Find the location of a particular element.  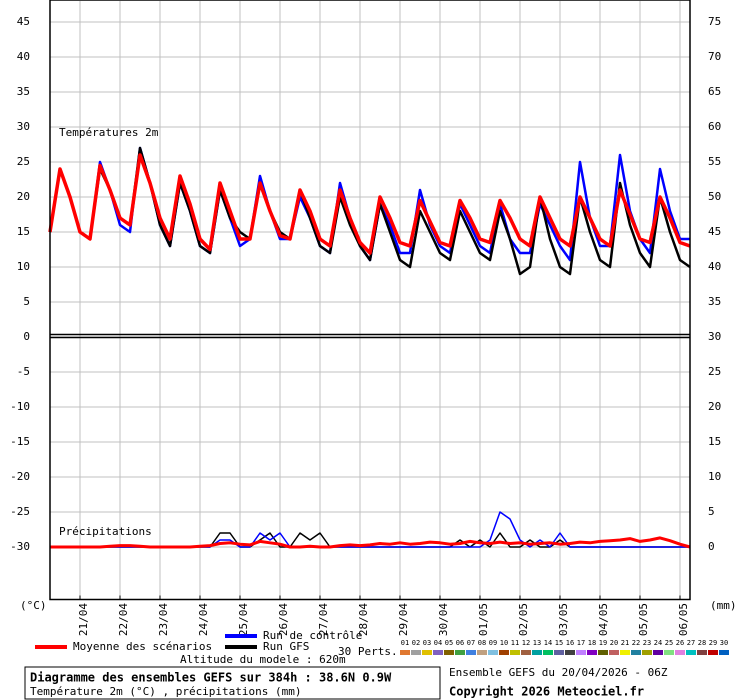

x-tick-label: 03/05 is located at coordinates (563, 619).